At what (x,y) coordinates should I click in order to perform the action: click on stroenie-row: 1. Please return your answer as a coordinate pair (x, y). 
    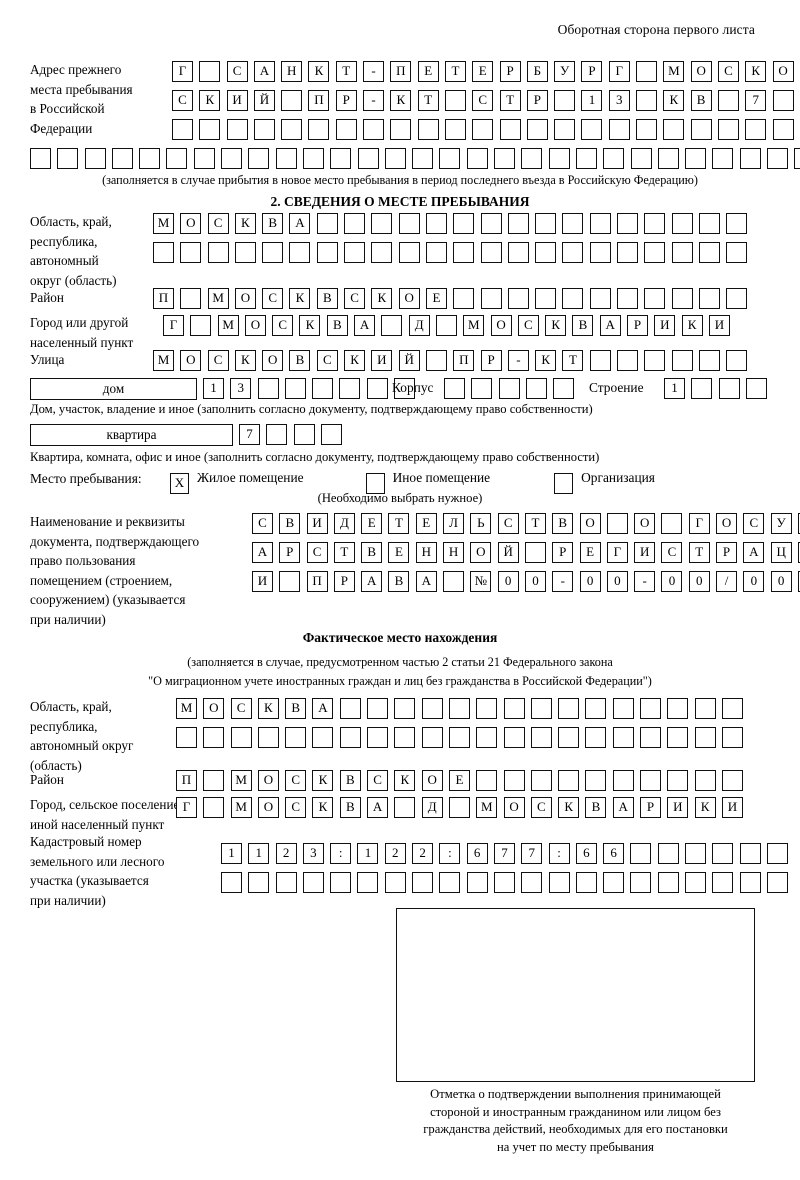
    Looking at the image, I should click on (718, 388).